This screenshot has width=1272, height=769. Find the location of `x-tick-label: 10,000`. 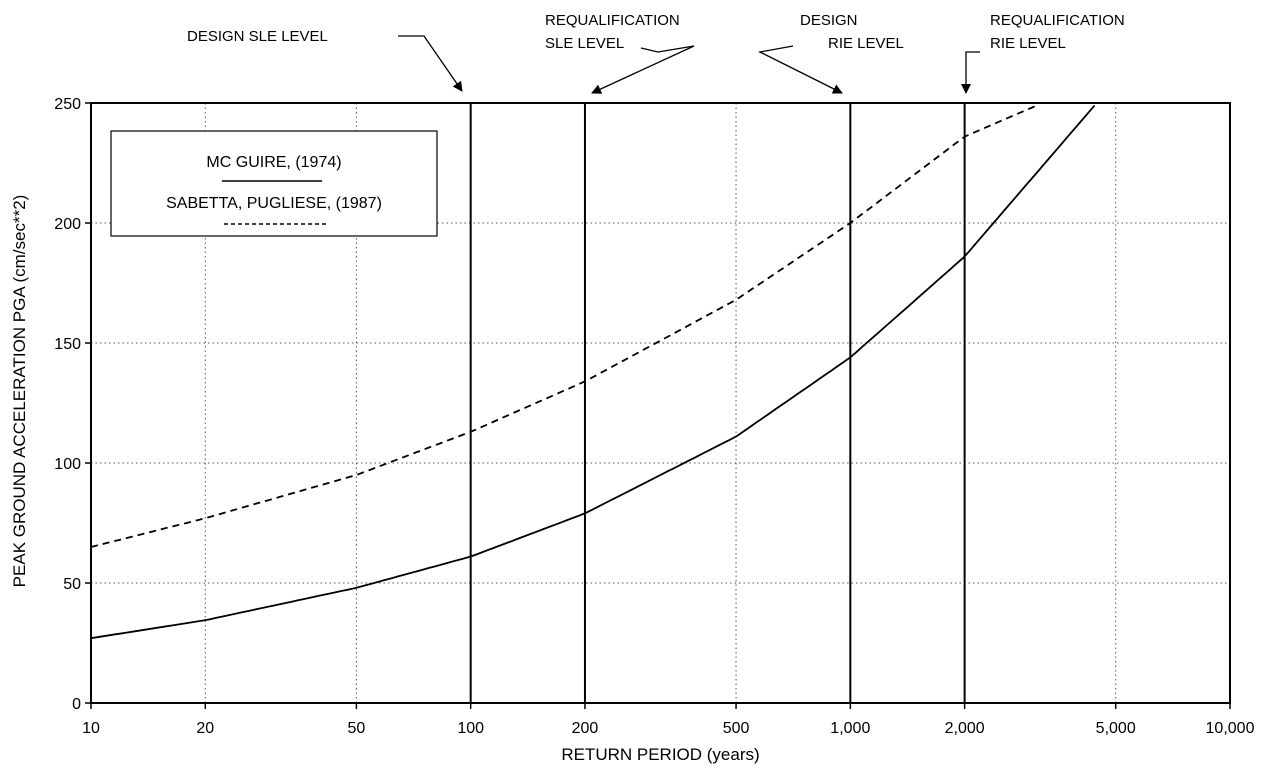

x-tick-label: 10,000 is located at coordinates (1230, 728).